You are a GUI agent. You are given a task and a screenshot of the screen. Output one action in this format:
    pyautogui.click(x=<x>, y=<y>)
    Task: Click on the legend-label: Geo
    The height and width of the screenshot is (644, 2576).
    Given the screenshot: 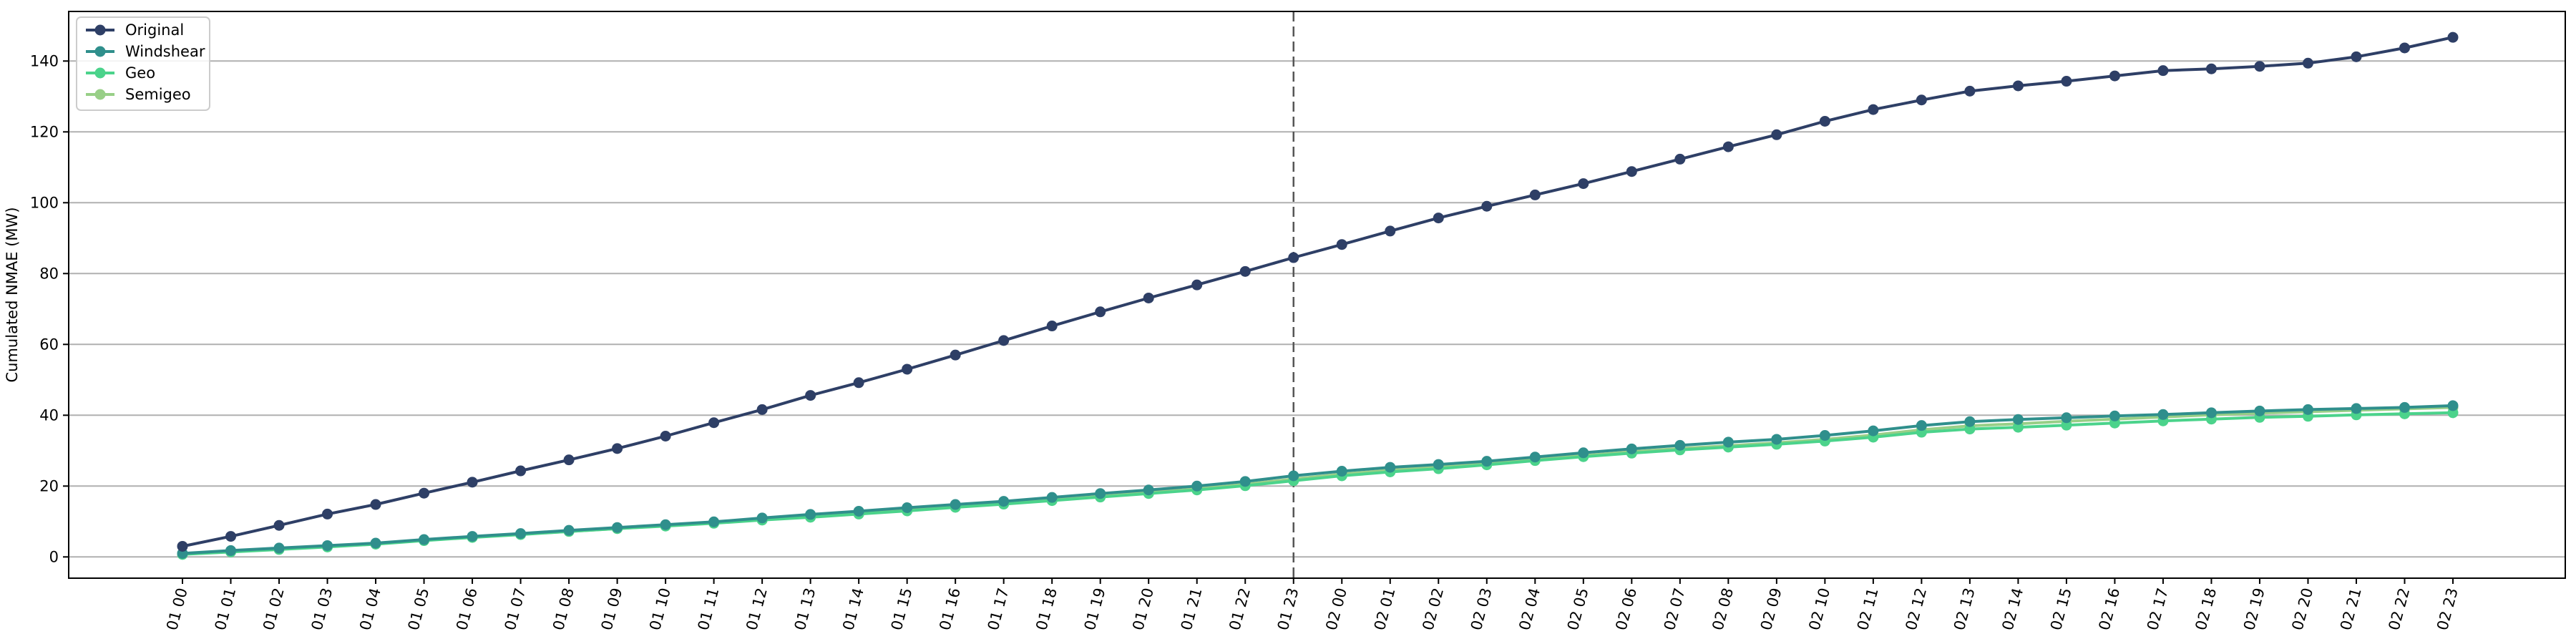 What is the action you would take?
    pyautogui.click(x=140, y=73)
    